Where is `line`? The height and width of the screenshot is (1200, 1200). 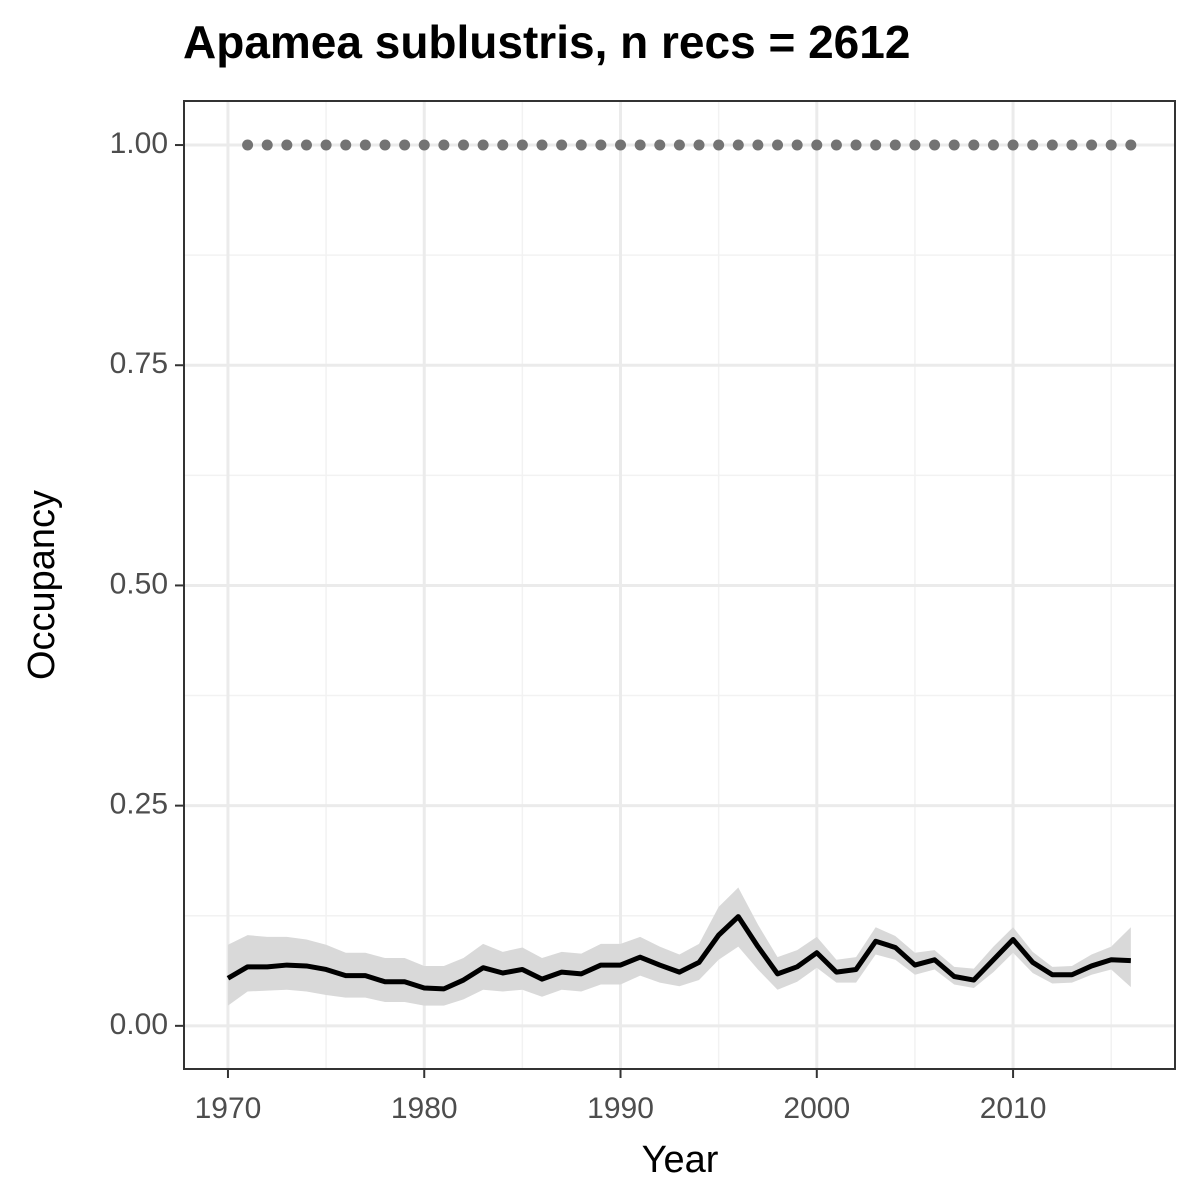 line is located at coordinates (678, 953).